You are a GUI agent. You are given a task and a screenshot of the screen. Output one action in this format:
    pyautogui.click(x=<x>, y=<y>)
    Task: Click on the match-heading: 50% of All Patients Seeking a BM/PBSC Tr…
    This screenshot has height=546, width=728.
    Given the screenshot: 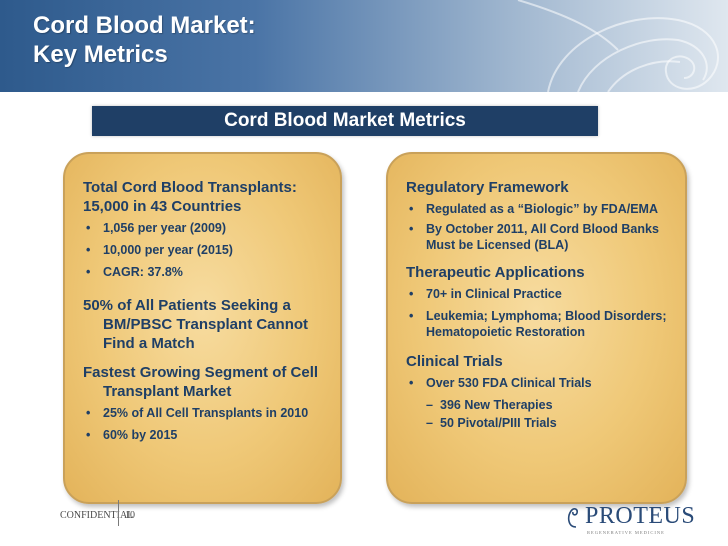 What is the action you would take?
    pyautogui.click(x=196, y=324)
    